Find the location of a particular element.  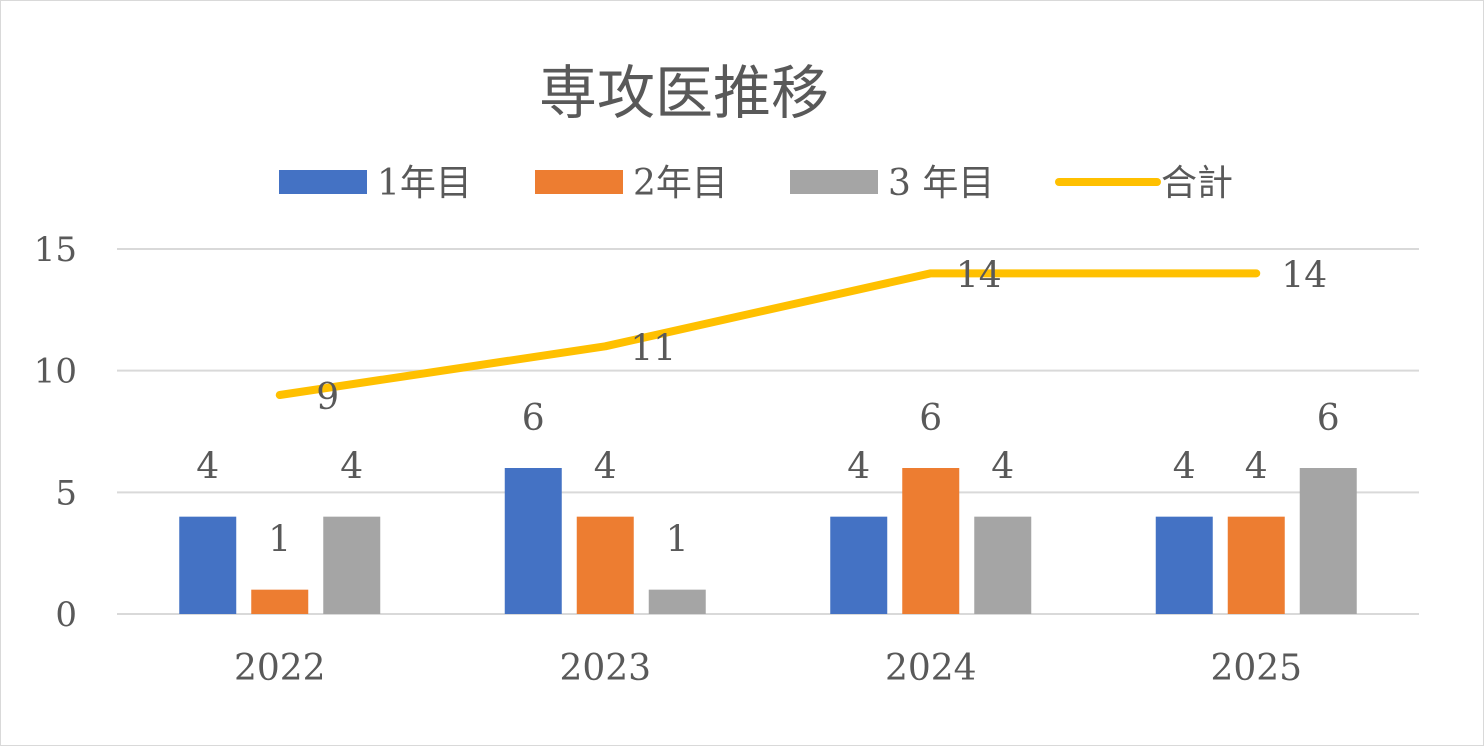

line-data-label: 11 is located at coordinates (653, 348).